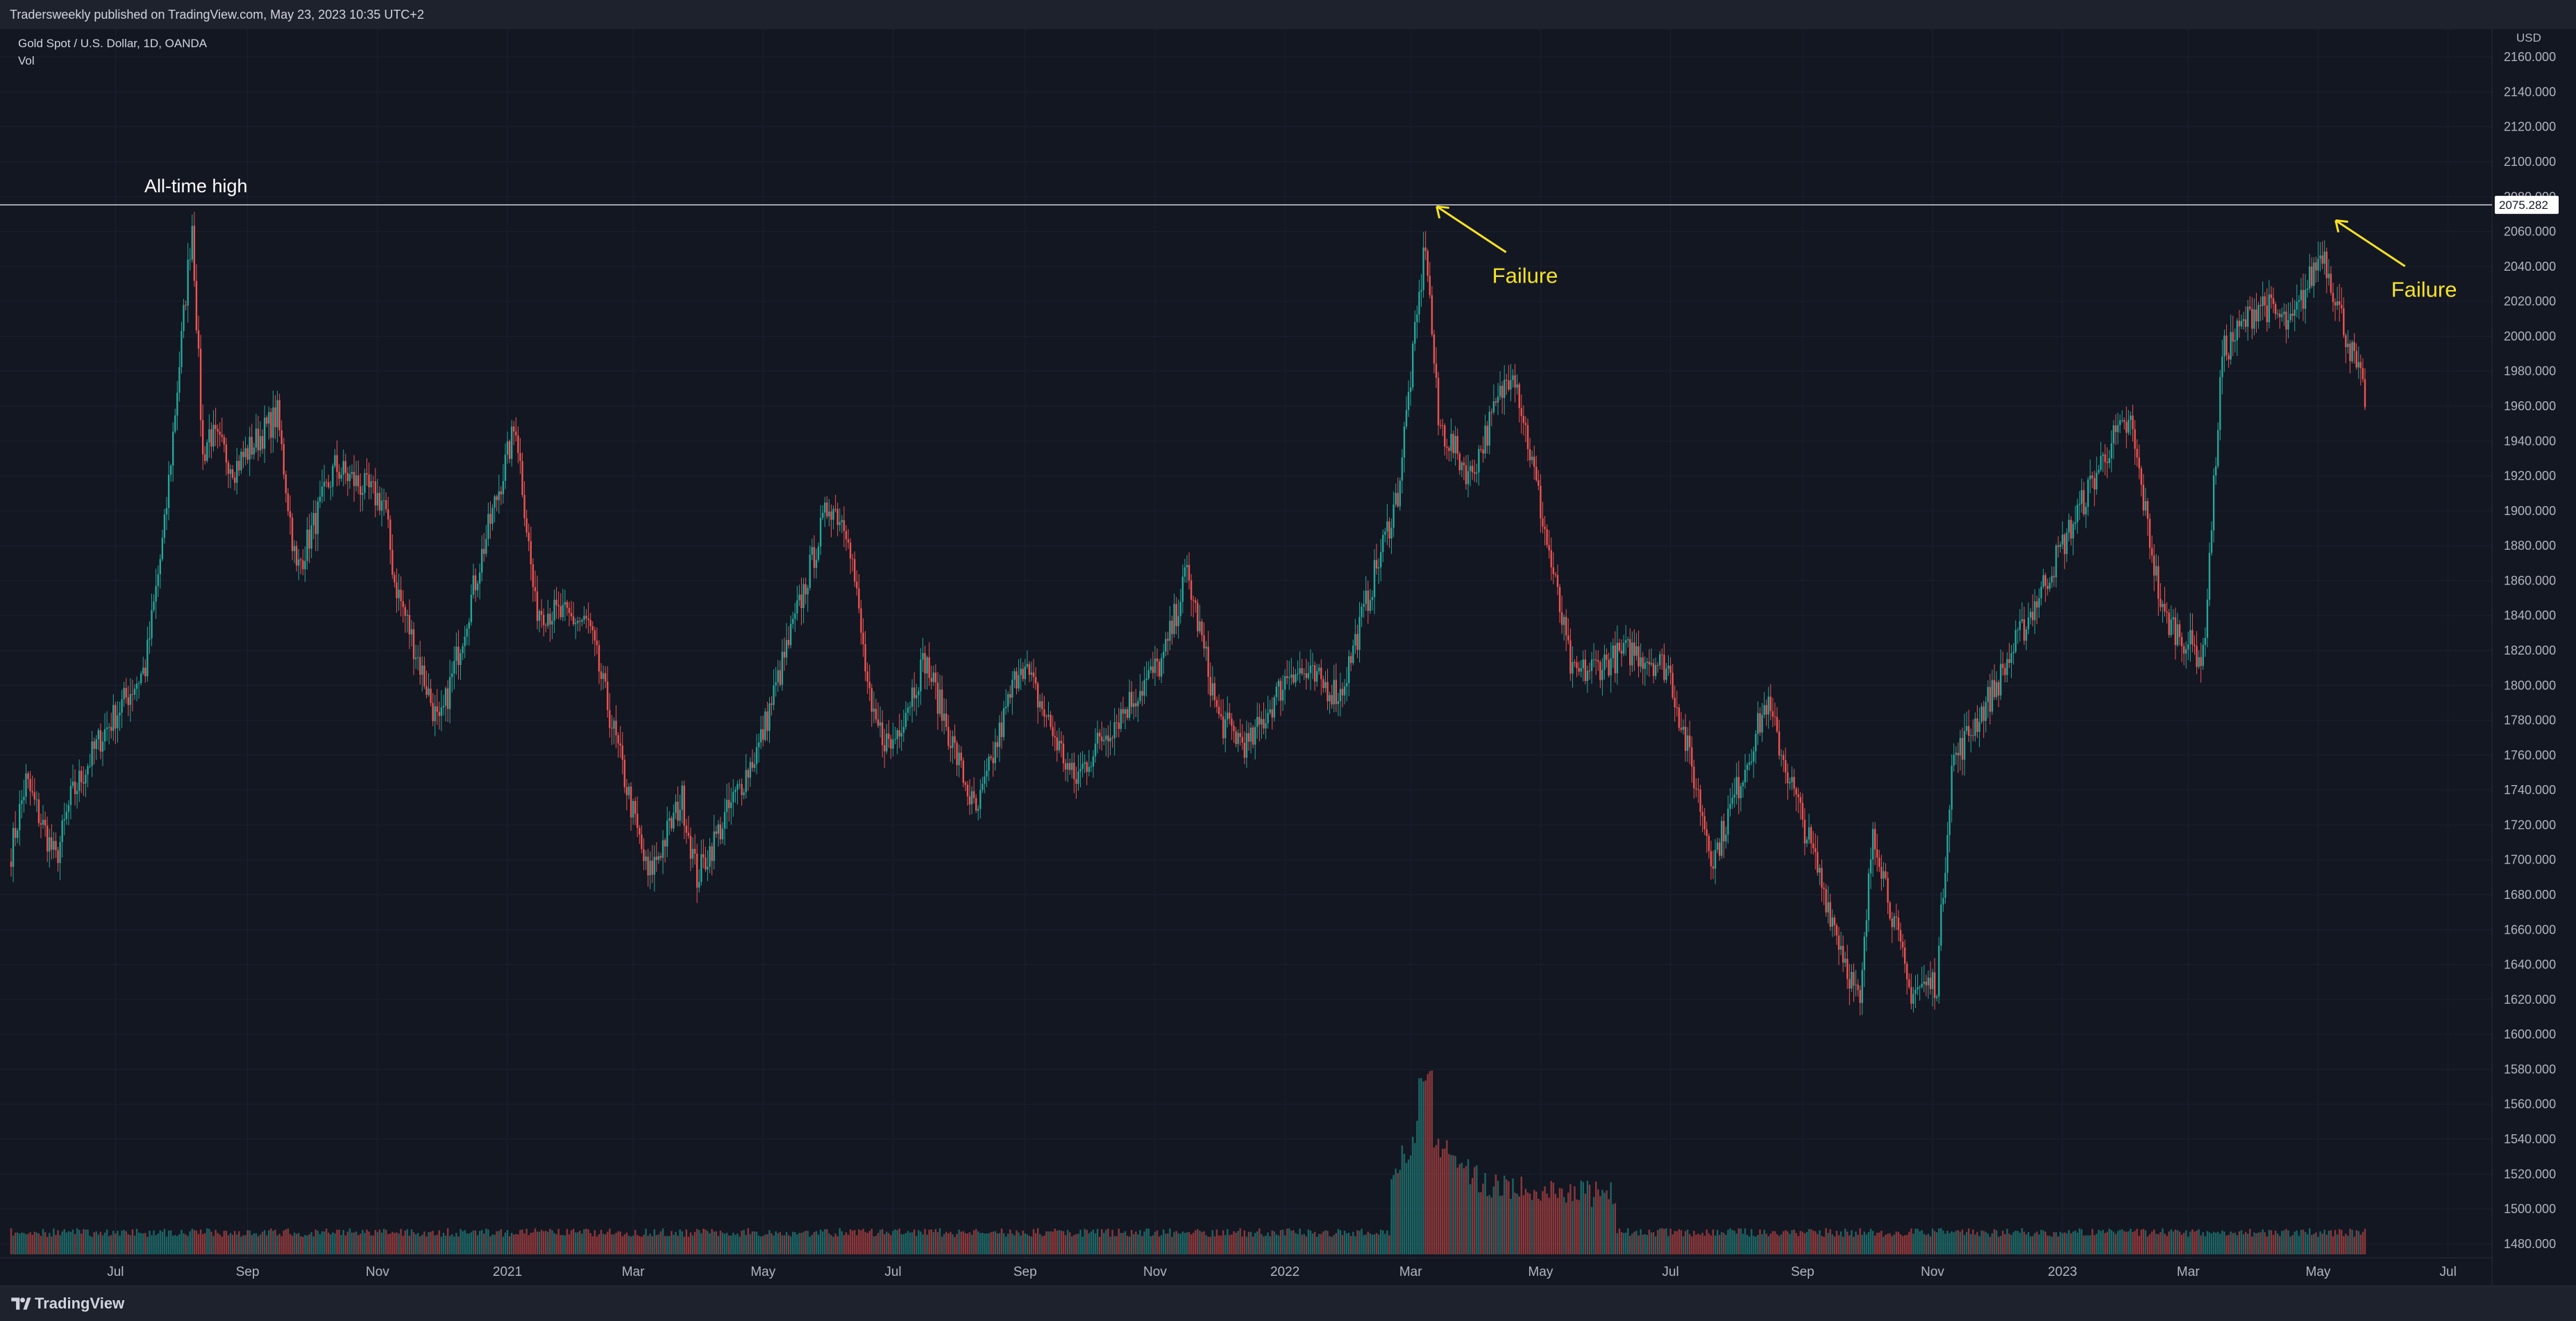  I want to click on price-line-tag, so click(2527, 205).